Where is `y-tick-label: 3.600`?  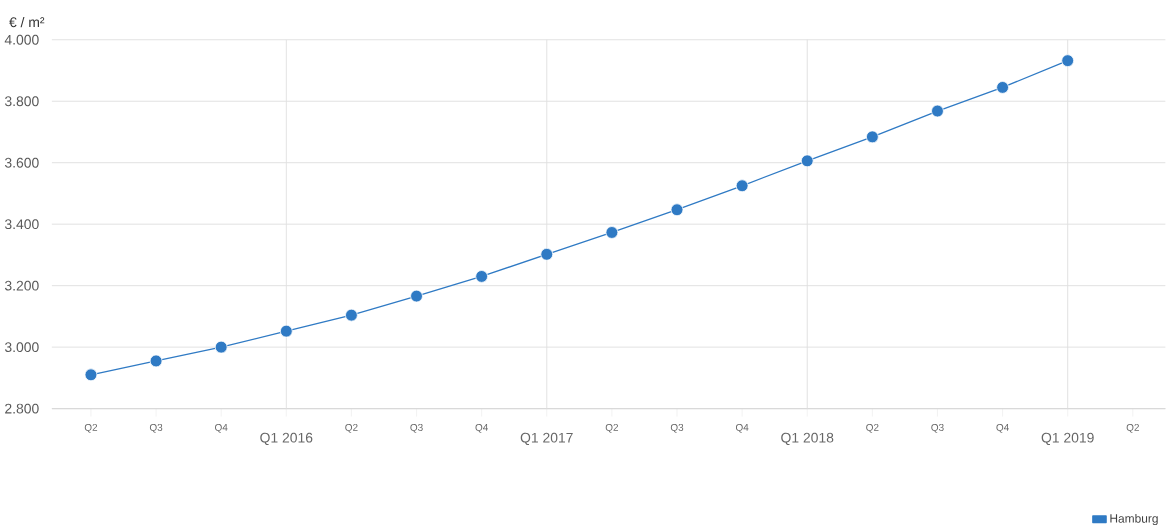
y-tick-label: 3.600 is located at coordinates (21, 162).